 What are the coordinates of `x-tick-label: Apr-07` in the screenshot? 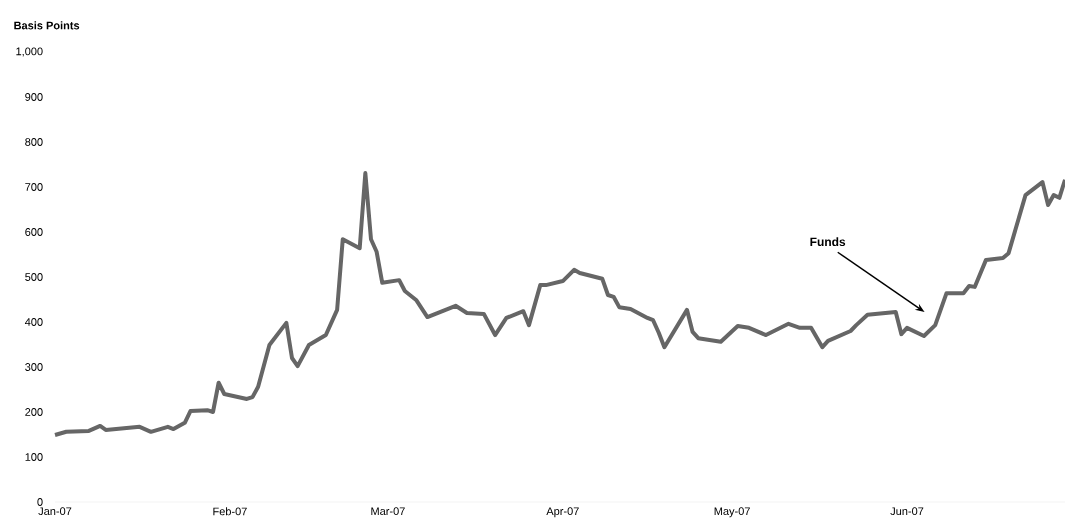 It's located at (562, 512).